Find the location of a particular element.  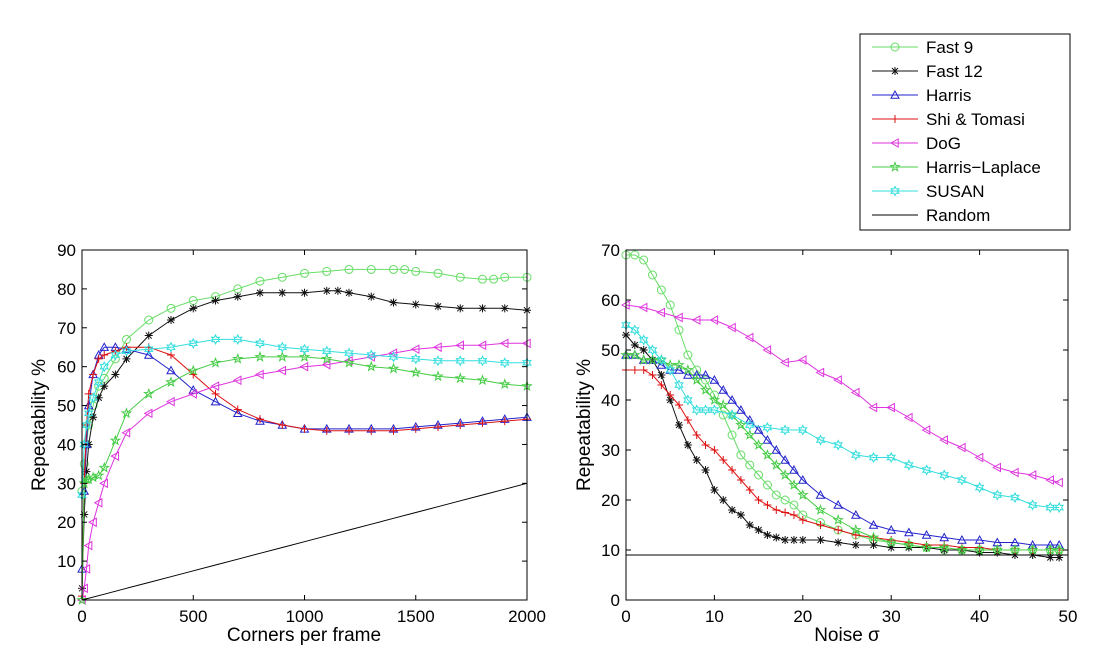

y-tick-label: 10 is located at coordinates (66, 561).